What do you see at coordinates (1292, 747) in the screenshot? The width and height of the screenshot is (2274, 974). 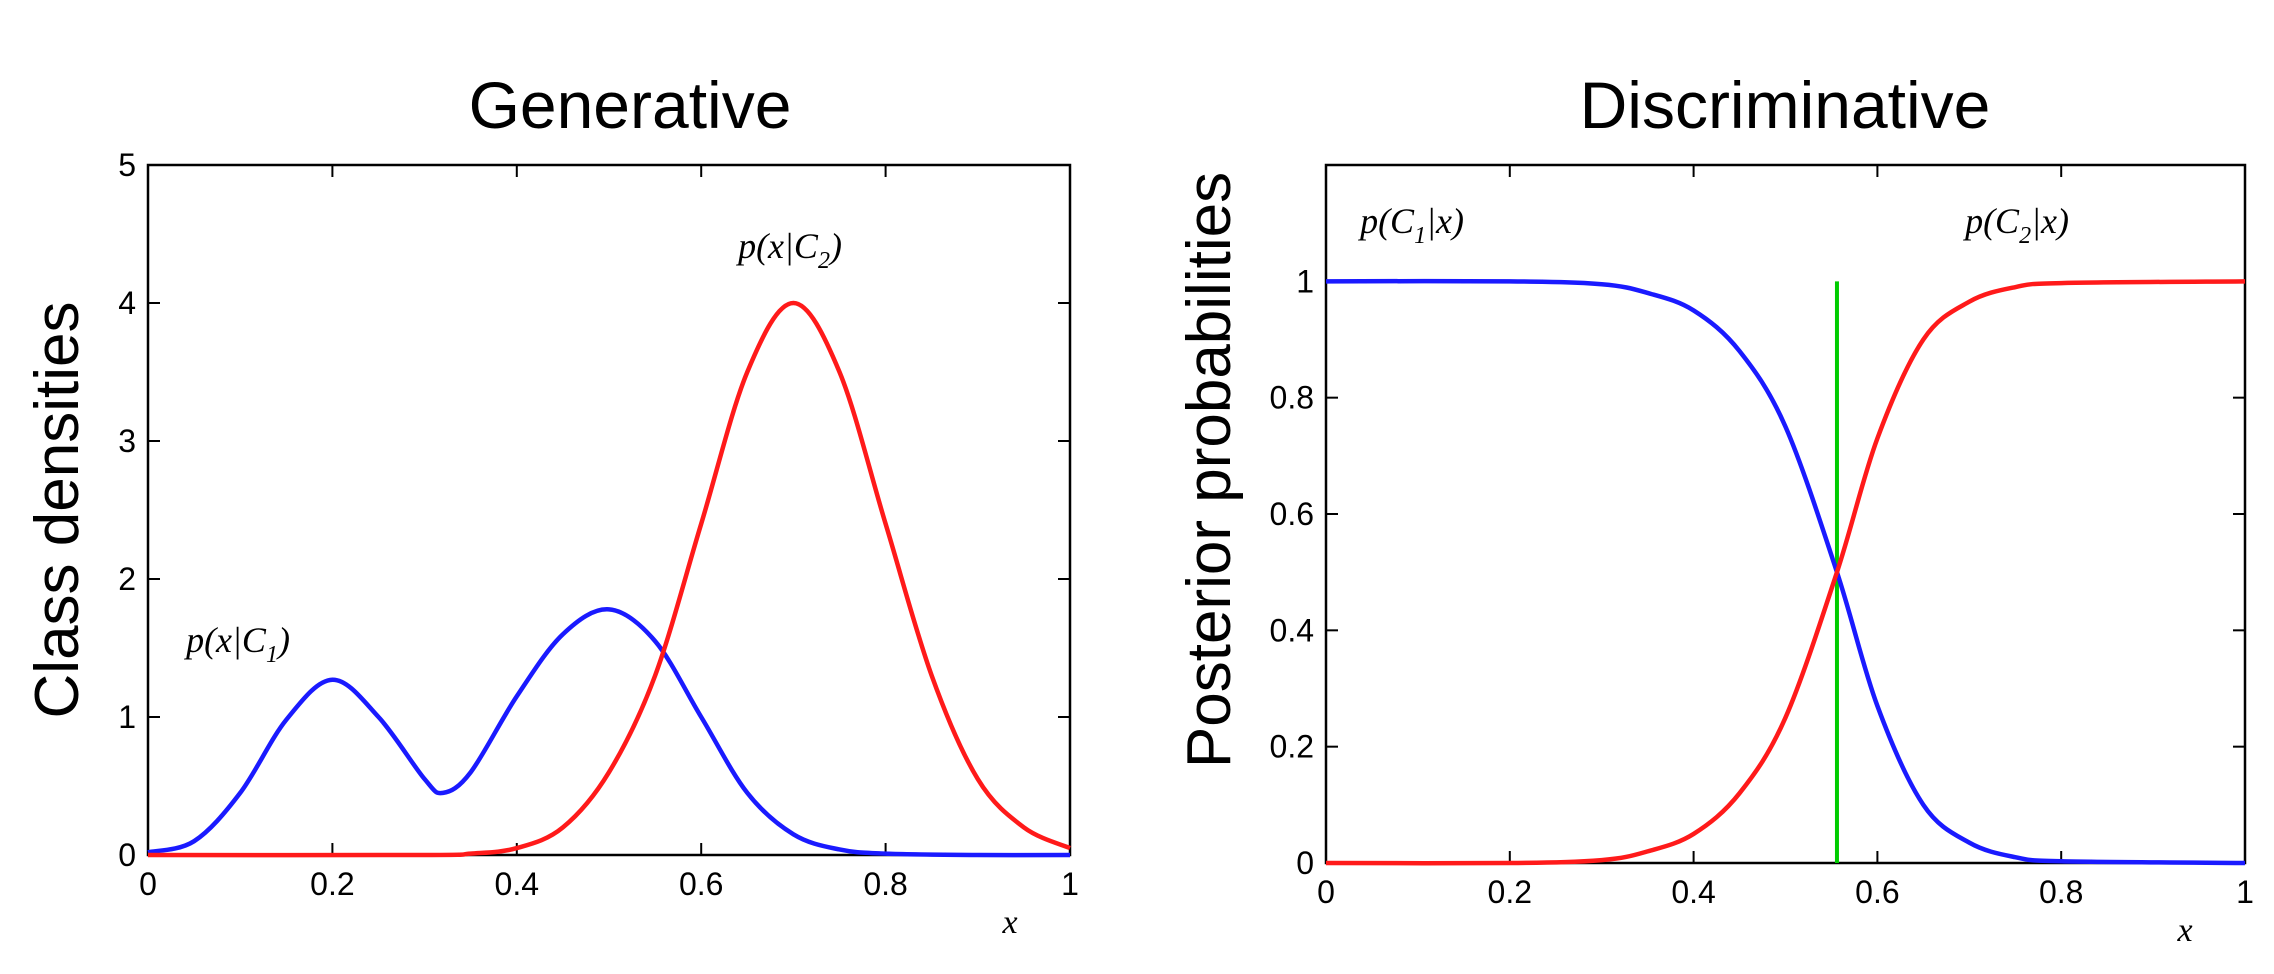 I see `y-tick-label: 0.2` at bounding box center [1292, 747].